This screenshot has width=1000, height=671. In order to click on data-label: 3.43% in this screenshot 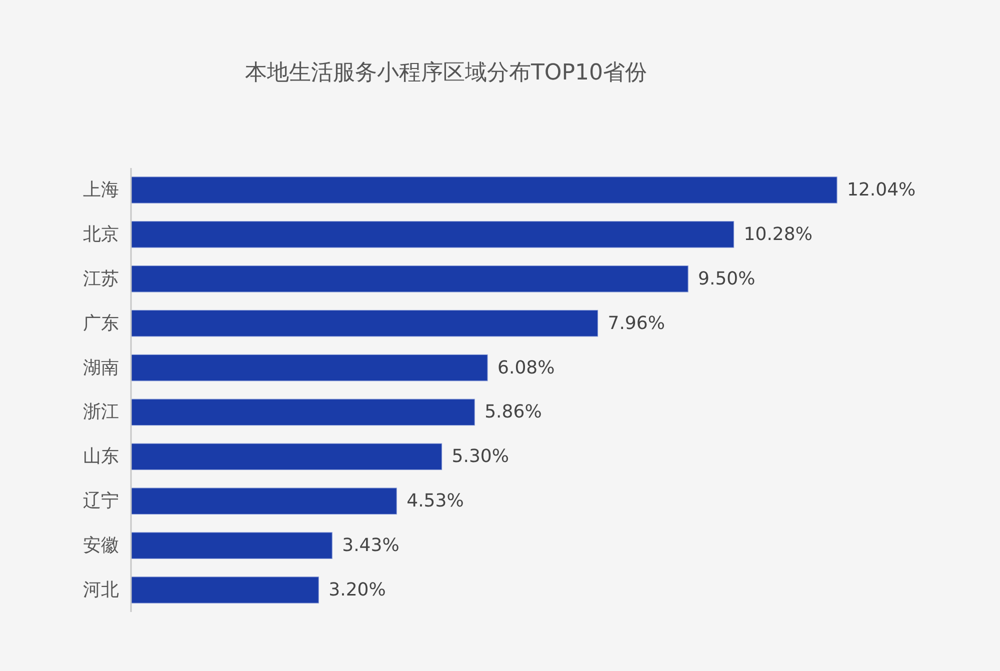, I will do `click(371, 545)`.